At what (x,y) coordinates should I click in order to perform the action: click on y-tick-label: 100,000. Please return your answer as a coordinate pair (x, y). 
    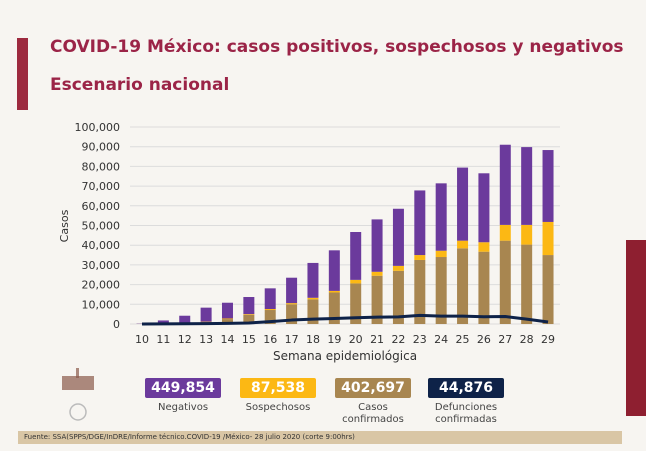
    Looking at the image, I should click on (98, 127).